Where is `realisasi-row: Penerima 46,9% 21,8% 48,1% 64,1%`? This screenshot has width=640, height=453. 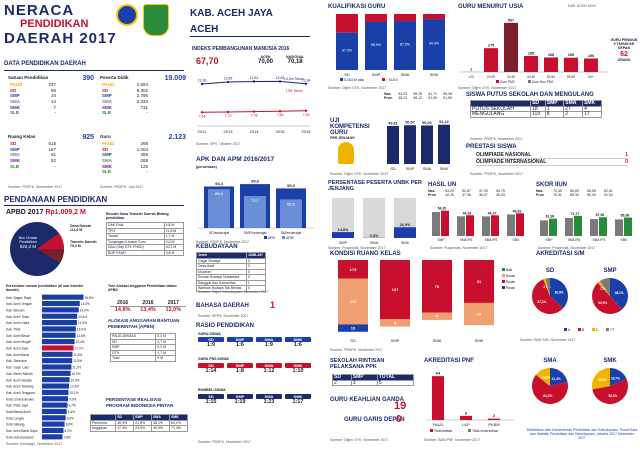 realisasi-row: Penerima 46,9% 21,8% 48,1% 64,1% is located at coordinates (138, 422).